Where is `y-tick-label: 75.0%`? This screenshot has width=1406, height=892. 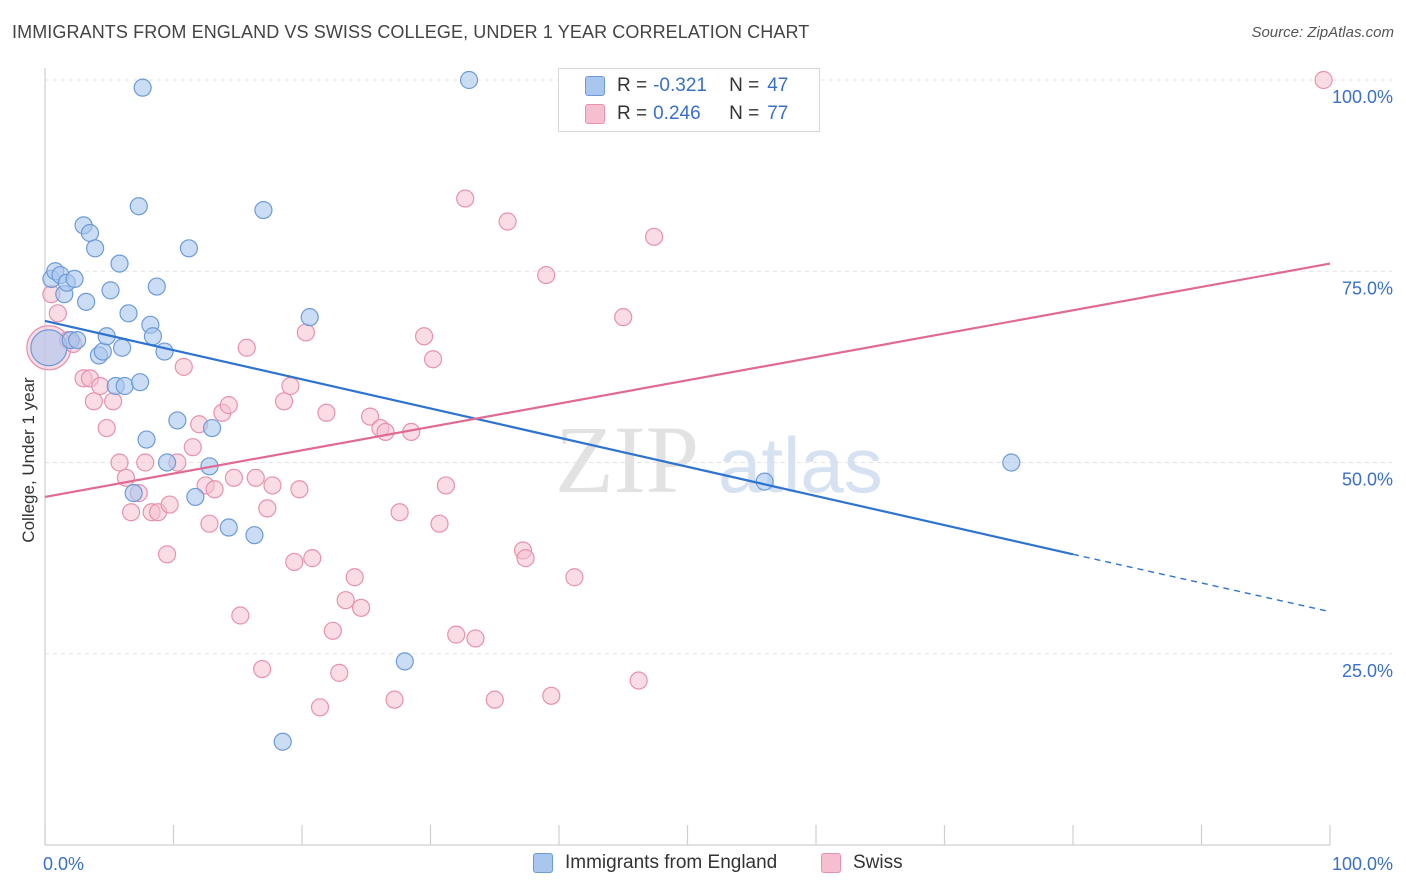 y-tick-label: 75.0% is located at coordinates (1367, 288).